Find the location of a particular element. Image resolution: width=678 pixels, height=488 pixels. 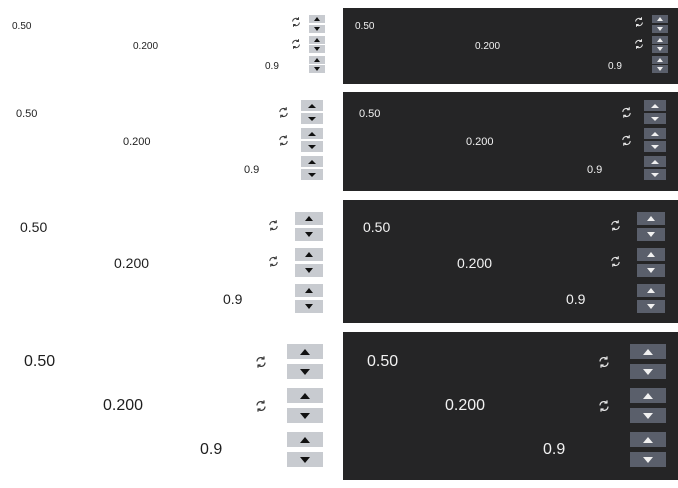

dark-panel-small: 0.50 0.200 0.9 is located at coordinates (510, 141).